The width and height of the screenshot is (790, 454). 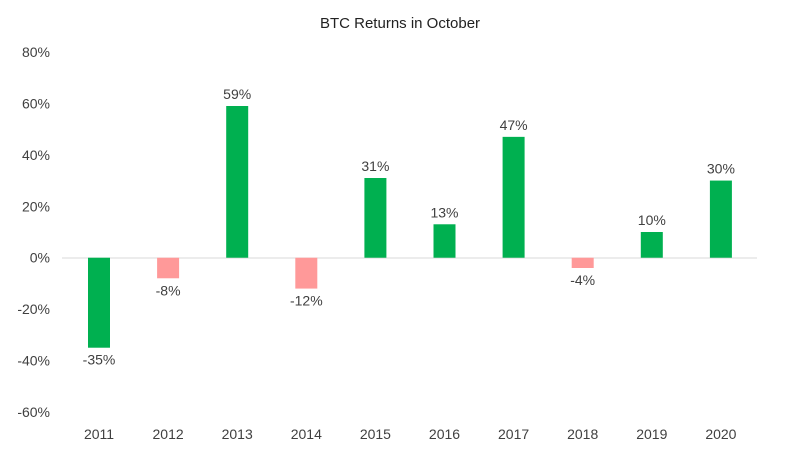 I want to click on data-label: 10%, so click(x=652, y=220).